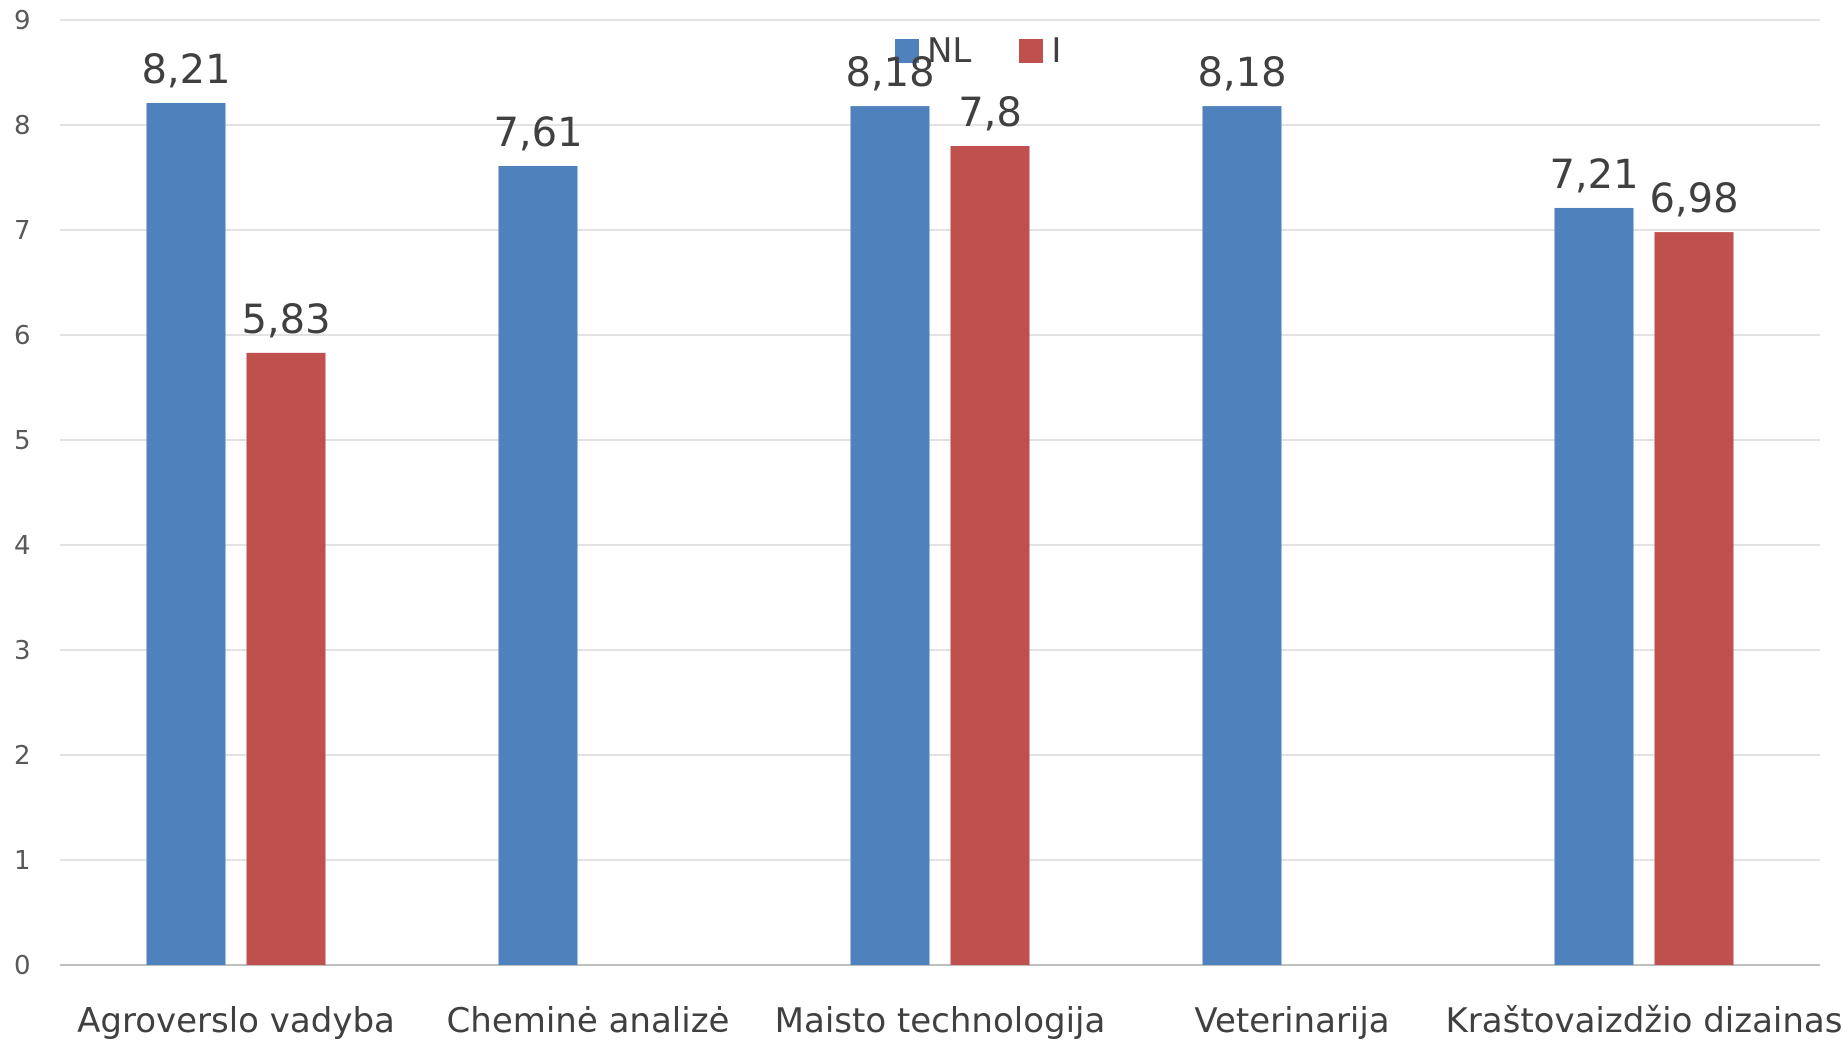 This screenshot has width=1844, height=1041. What do you see at coordinates (22, 441) in the screenshot?
I see `y-tick-label: 5` at bounding box center [22, 441].